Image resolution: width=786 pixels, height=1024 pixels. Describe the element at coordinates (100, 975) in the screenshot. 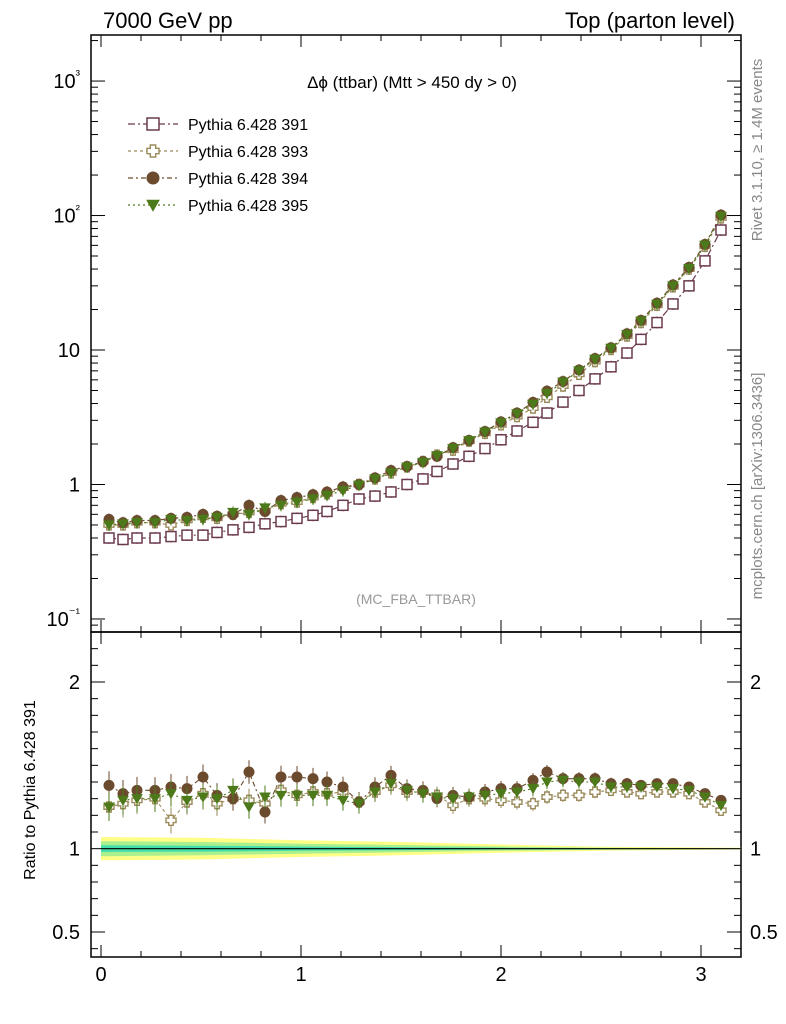

I see `x-tick-label: 0` at that location.